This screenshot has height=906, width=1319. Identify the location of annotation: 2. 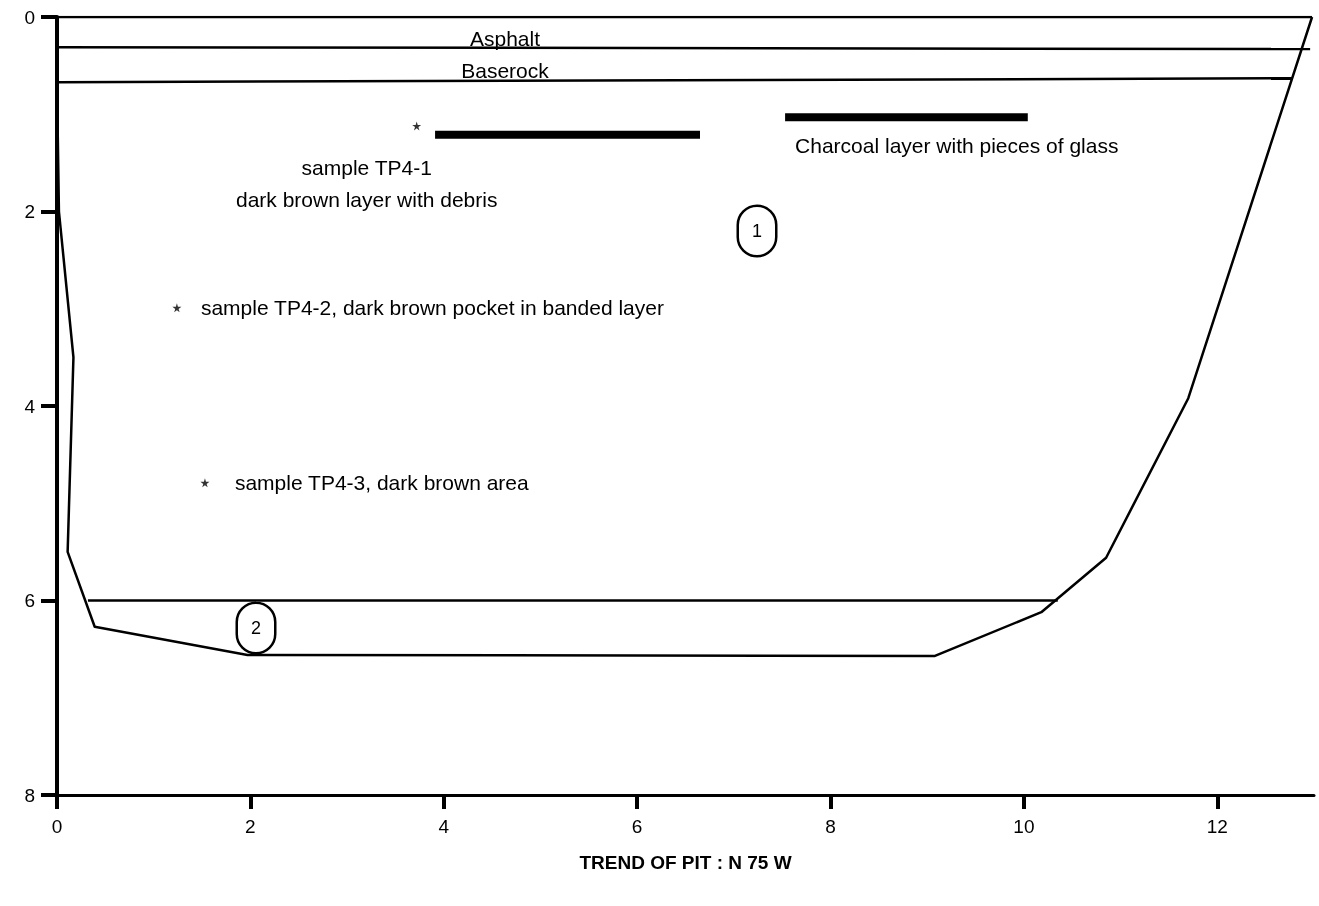
(256, 628).